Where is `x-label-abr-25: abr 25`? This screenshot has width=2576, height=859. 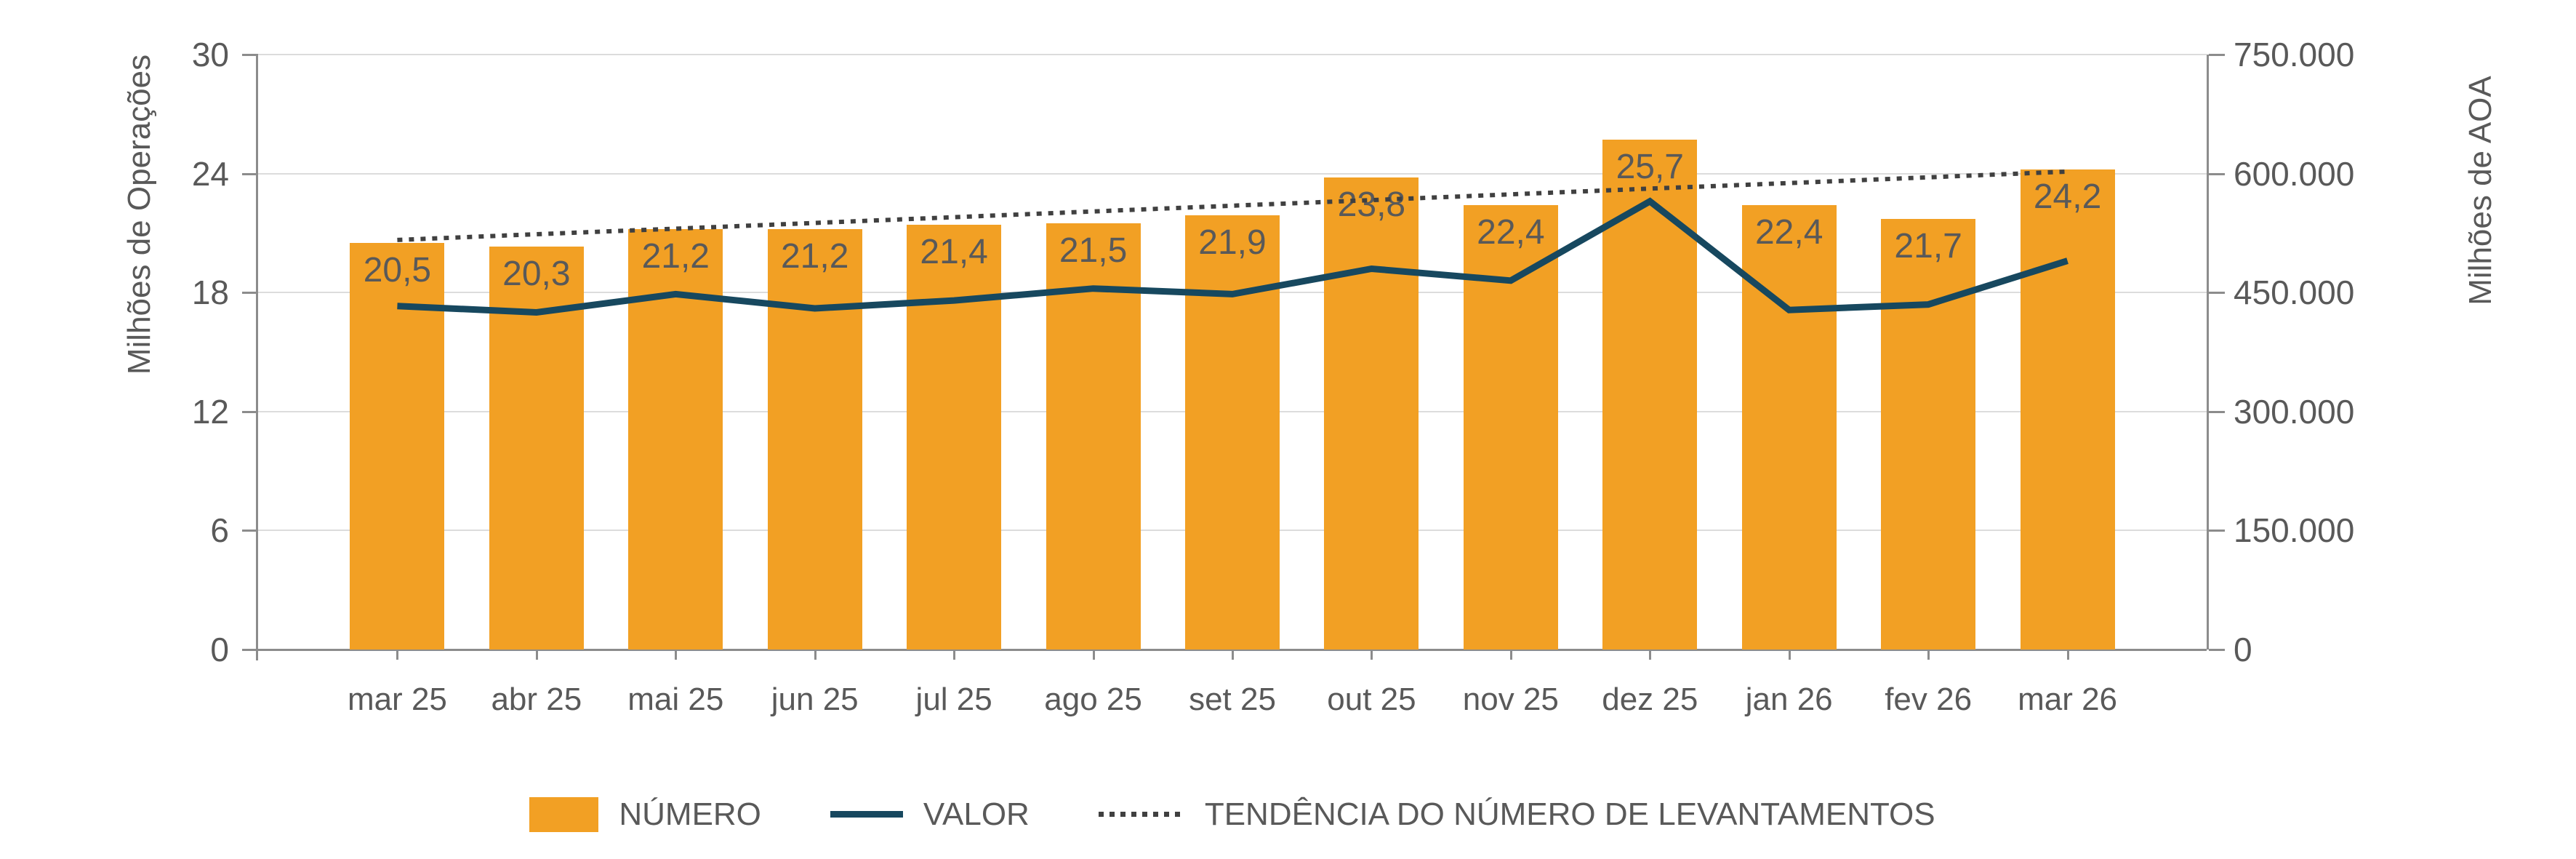 x-label-abr-25: abr 25 is located at coordinates (536, 699).